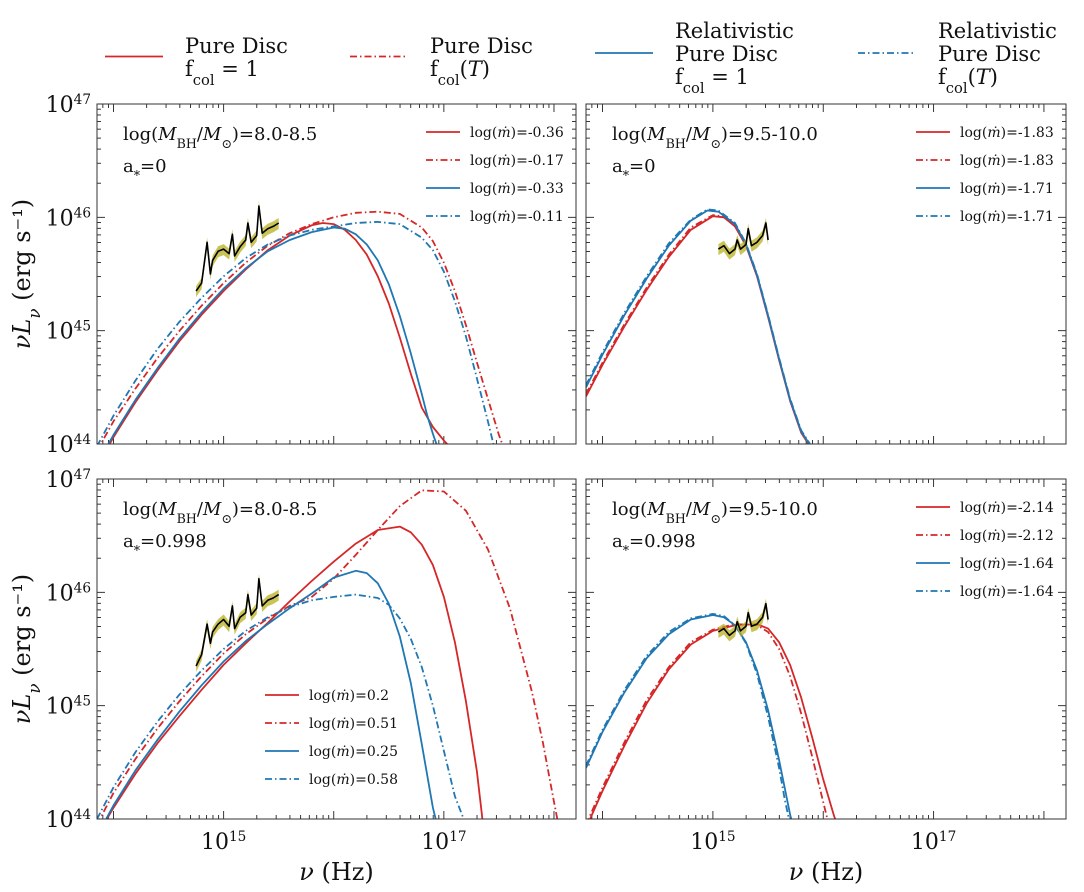  What do you see at coordinates (634, 169) in the screenshot?
I see `panel-annotation: a*=0` at bounding box center [634, 169].